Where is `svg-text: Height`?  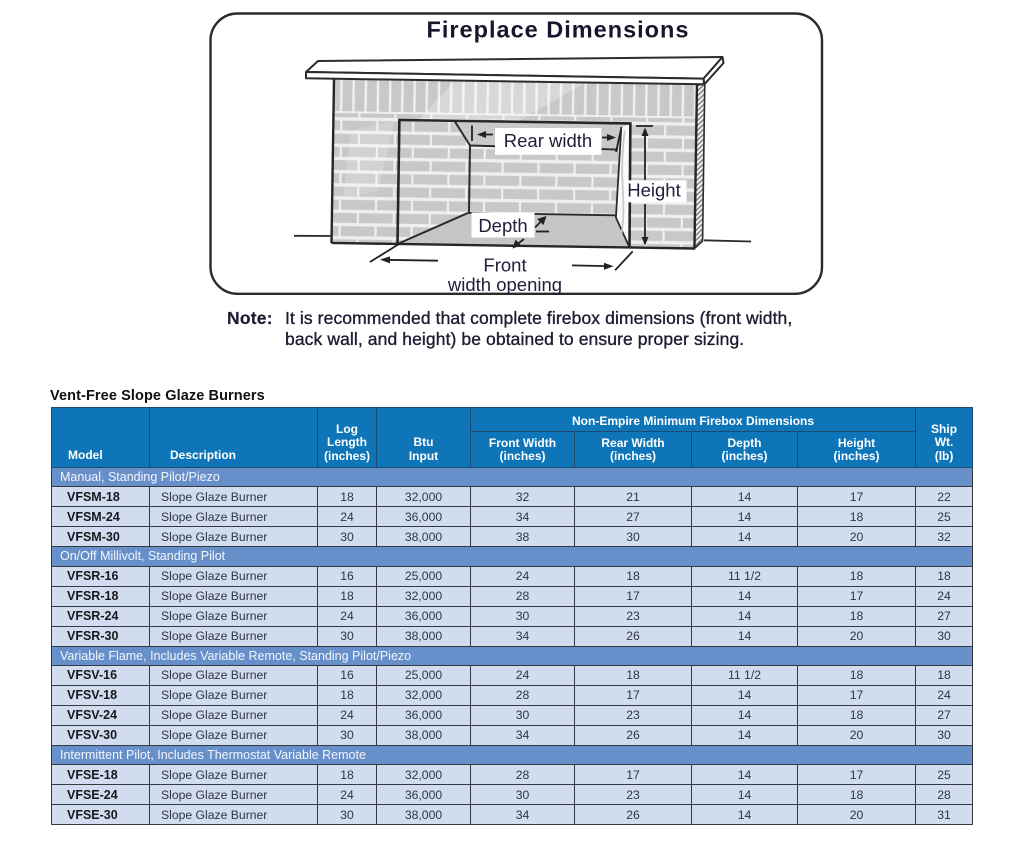
svg-text: Height is located at coordinates (653, 189).